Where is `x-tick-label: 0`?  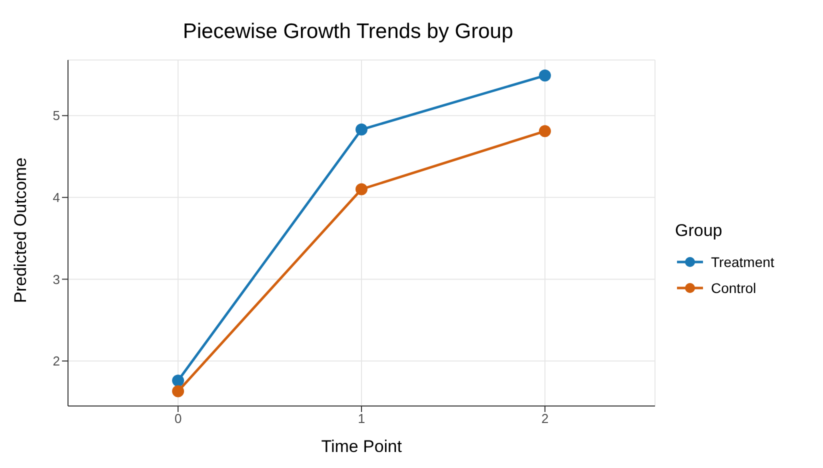
x-tick-label: 0 is located at coordinates (178, 418).